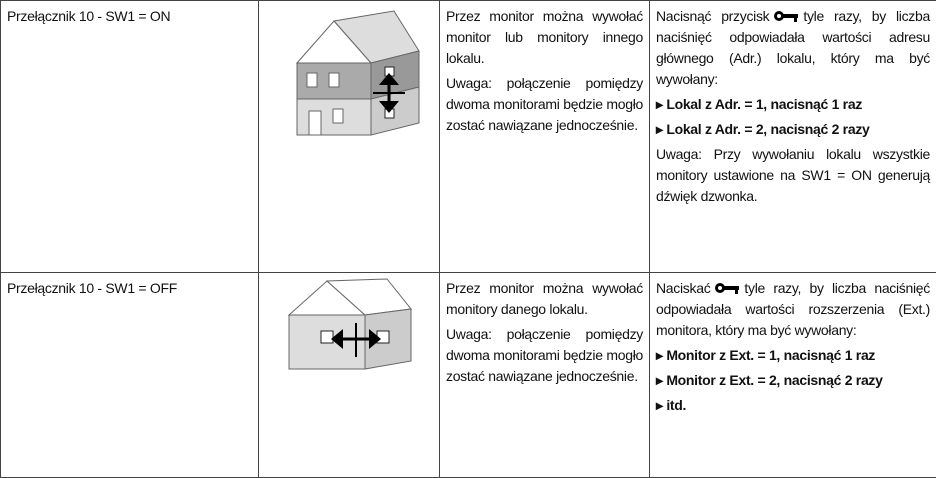 This screenshot has height=478, width=936. What do you see at coordinates (683, 288) in the screenshot?
I see `text: Naciskać` at bounding box center [683, 288].